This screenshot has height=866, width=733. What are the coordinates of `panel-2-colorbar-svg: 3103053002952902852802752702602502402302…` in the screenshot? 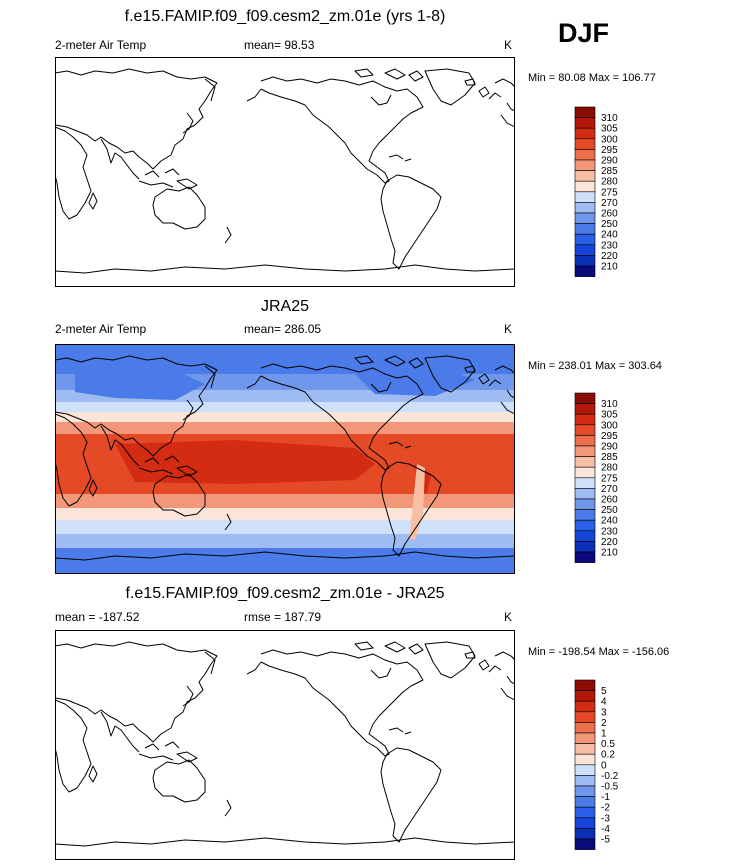 It's located at (596, 477).